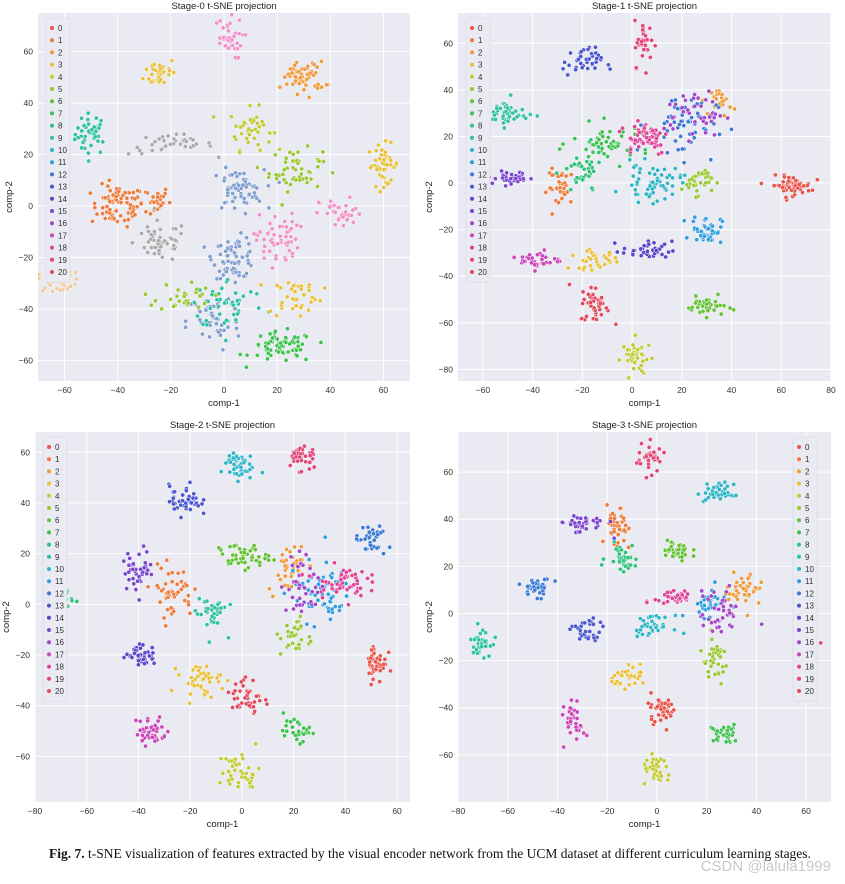 The image size is (845, 884). Describe the element at coordinates (59, 606) in the screenshot. I see `legend-label: 13` at that location.